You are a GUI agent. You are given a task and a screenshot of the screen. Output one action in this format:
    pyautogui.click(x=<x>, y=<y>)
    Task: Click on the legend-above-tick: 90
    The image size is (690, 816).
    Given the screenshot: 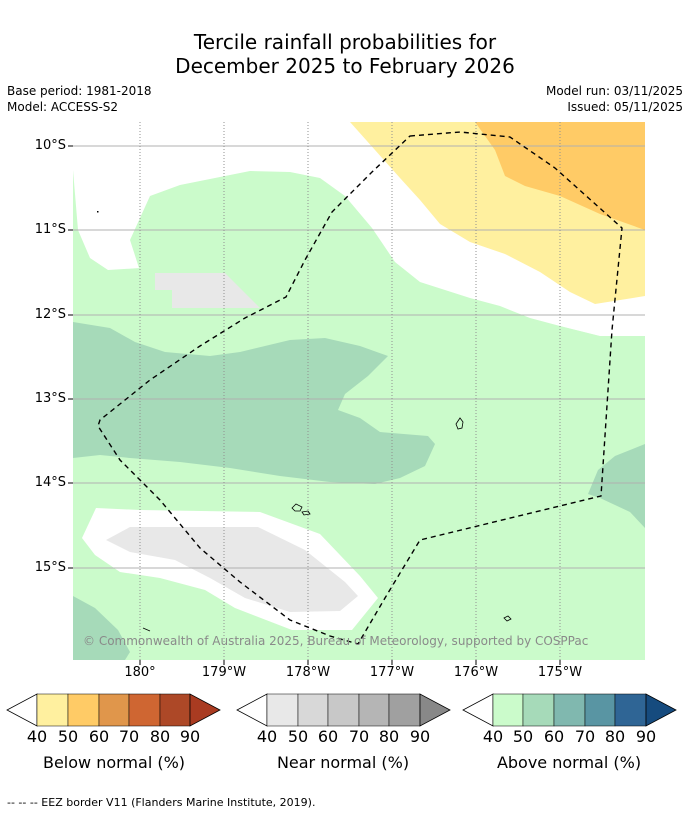 What is the action you would take?
    pyautogui.click(x=646, y=736)
    